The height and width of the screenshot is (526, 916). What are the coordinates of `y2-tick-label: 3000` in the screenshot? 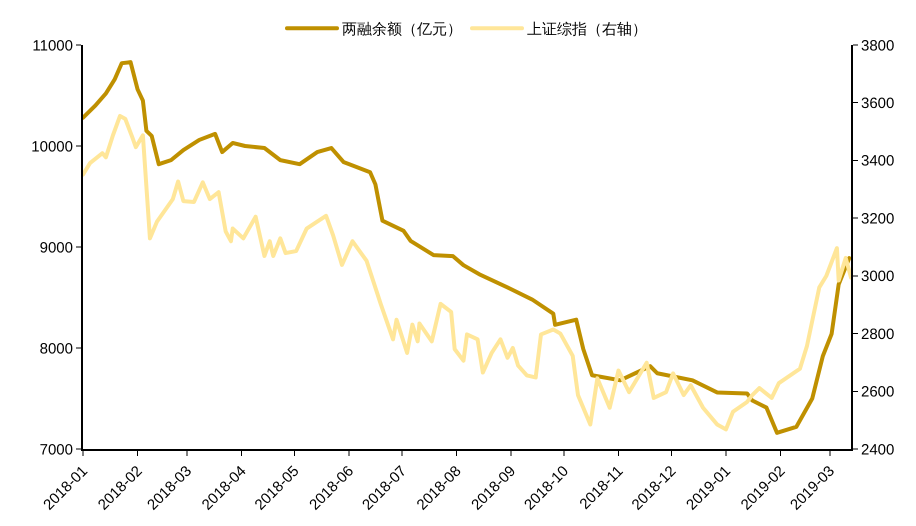 It's located at (877, 277).